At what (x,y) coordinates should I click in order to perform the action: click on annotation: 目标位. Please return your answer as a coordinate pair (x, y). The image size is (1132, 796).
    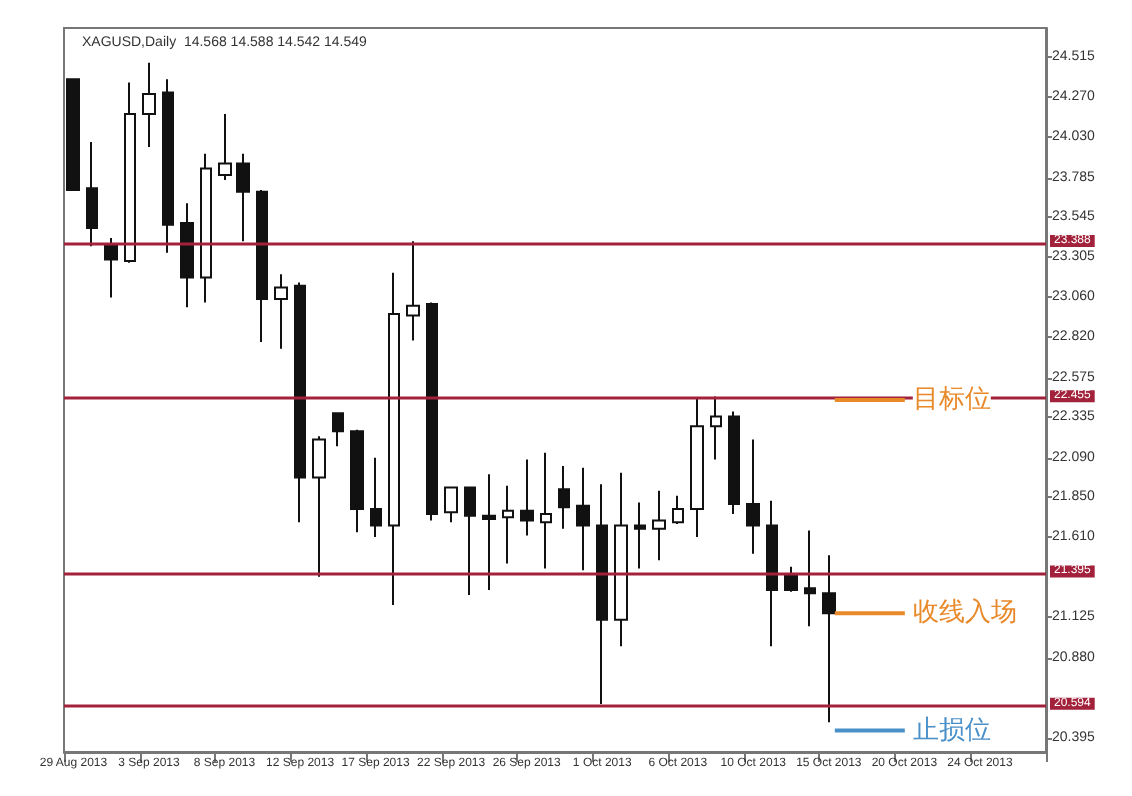
    Looking at the image, I should click on (951, 399).